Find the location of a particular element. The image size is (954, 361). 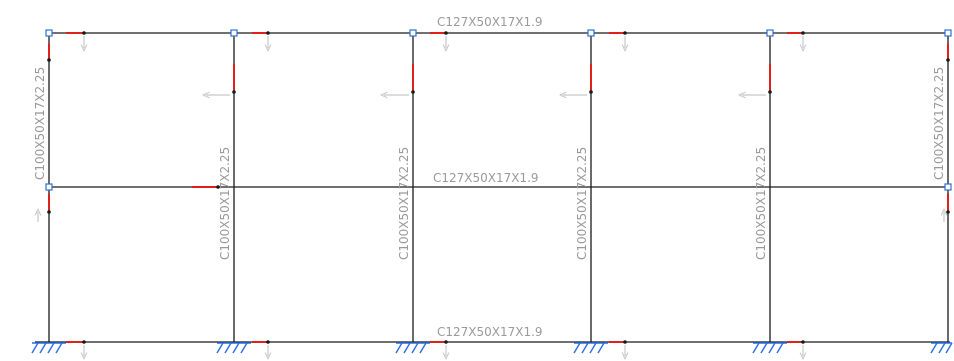

column-label-1: C100X50X17X2.25 is located at coordinates (40, 123).